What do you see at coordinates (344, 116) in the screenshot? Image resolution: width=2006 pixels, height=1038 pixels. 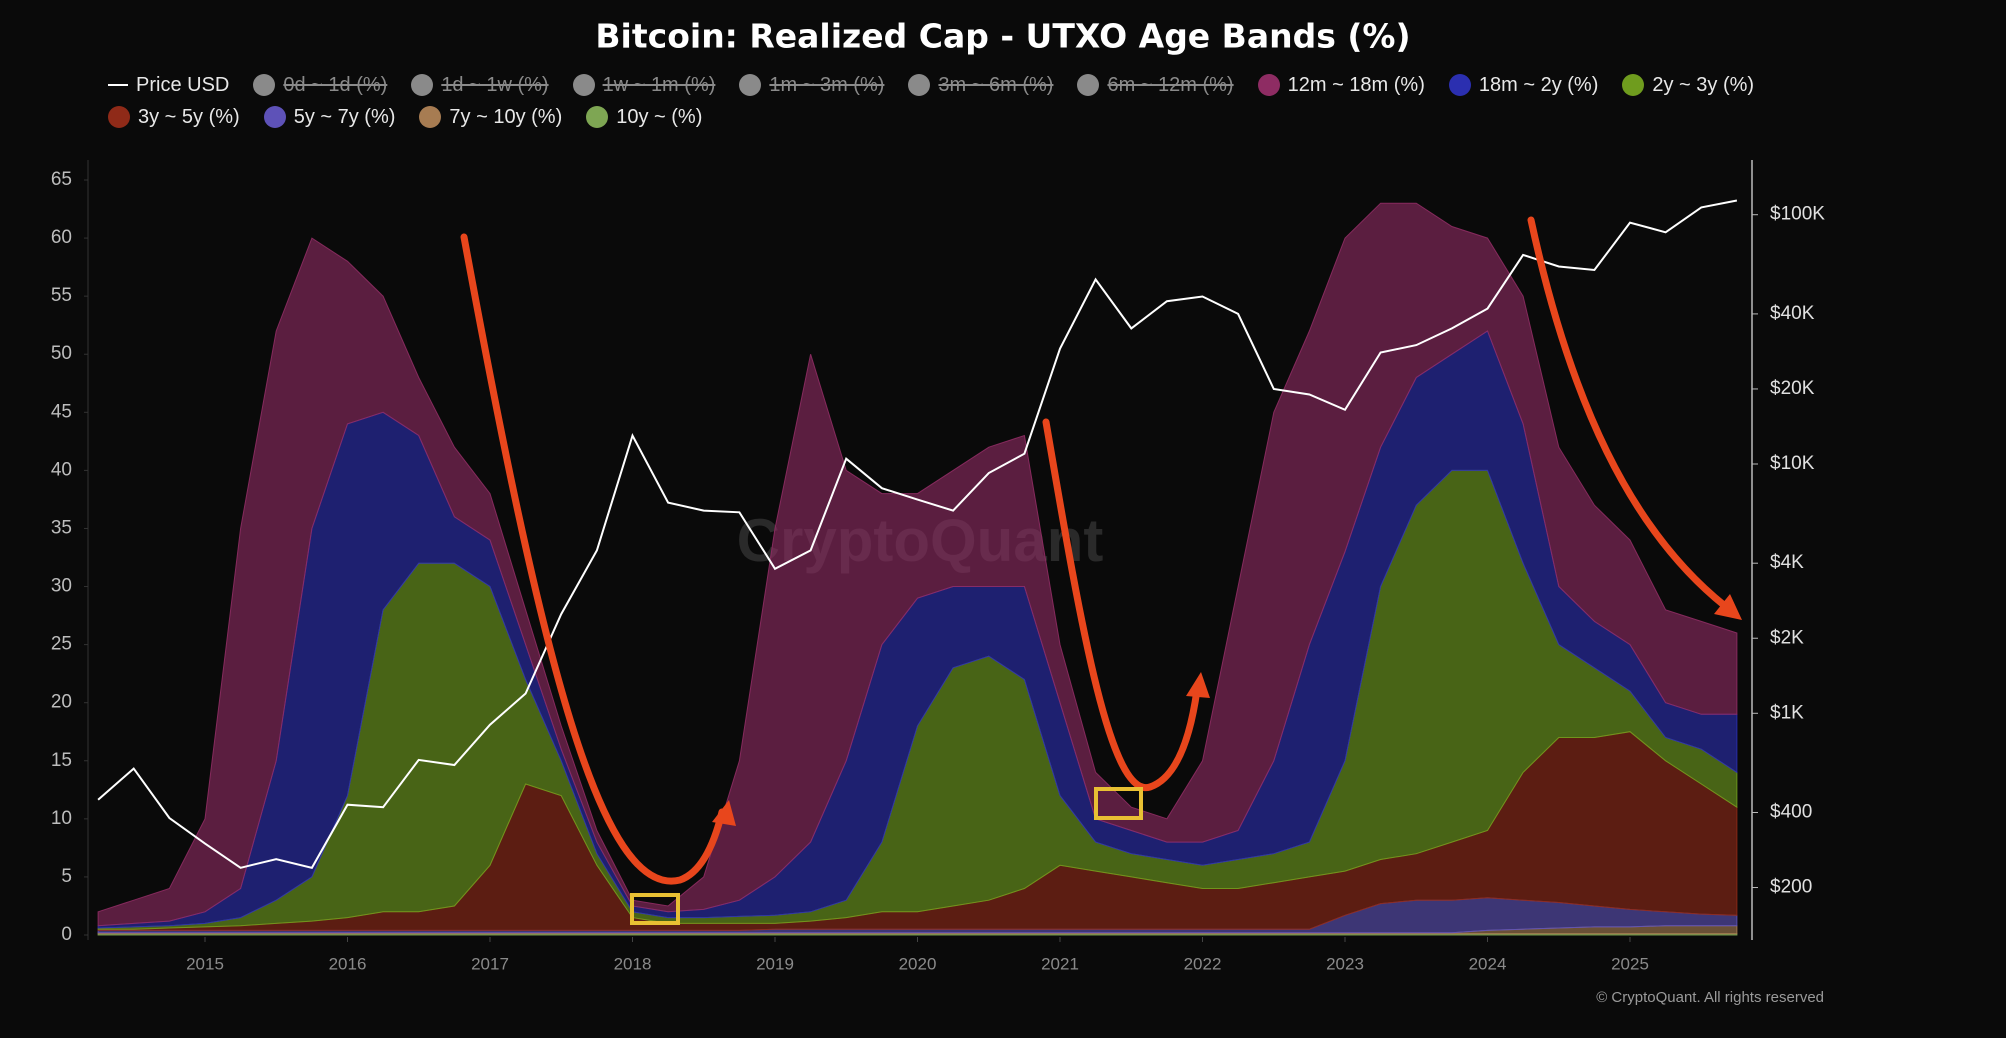 I see `legend-label: 5y ~ 7y (%)` at bounding box center [344, 116].